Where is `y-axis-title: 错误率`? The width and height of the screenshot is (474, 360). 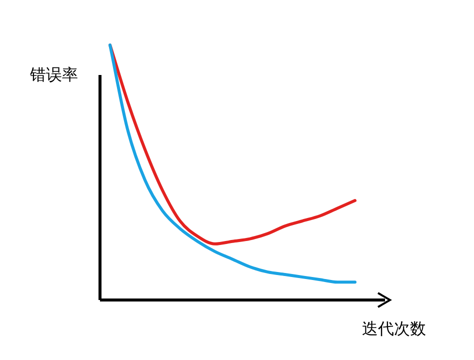
y-axis-title: 错误率 is located at coordinates (53, 74).